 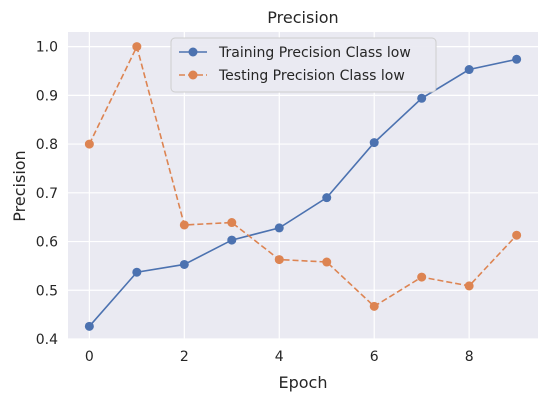 What do you see at coordinates (47, 48) in the screenshot?
I see `y-tick-label: 1.0` at bounding box center [47, 48].